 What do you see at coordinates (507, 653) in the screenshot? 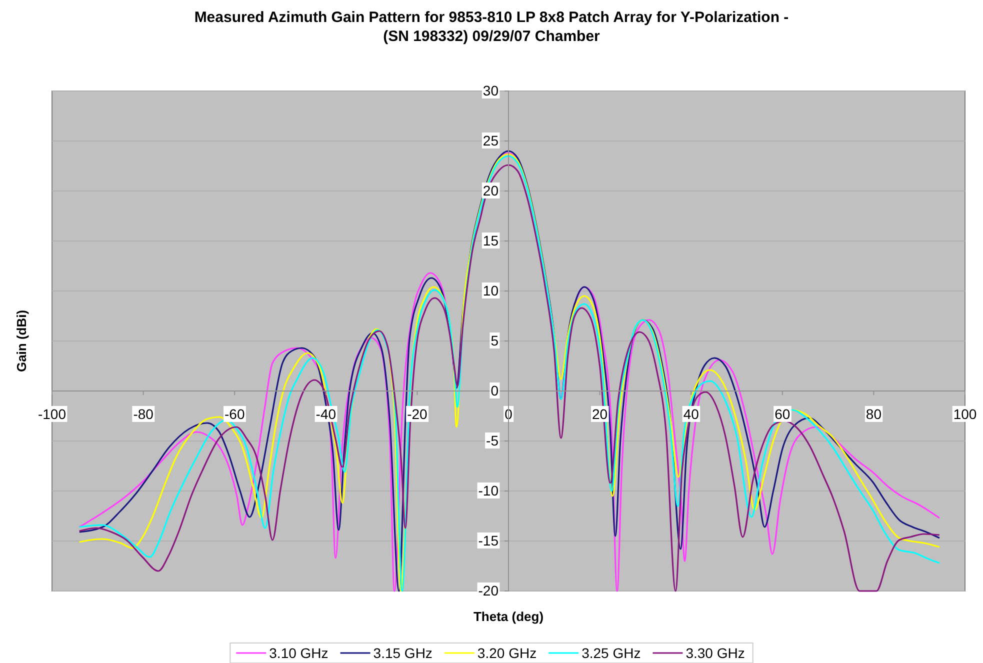
I see `legend-label: 3.20 GHz` at bounding box center [507, 653].